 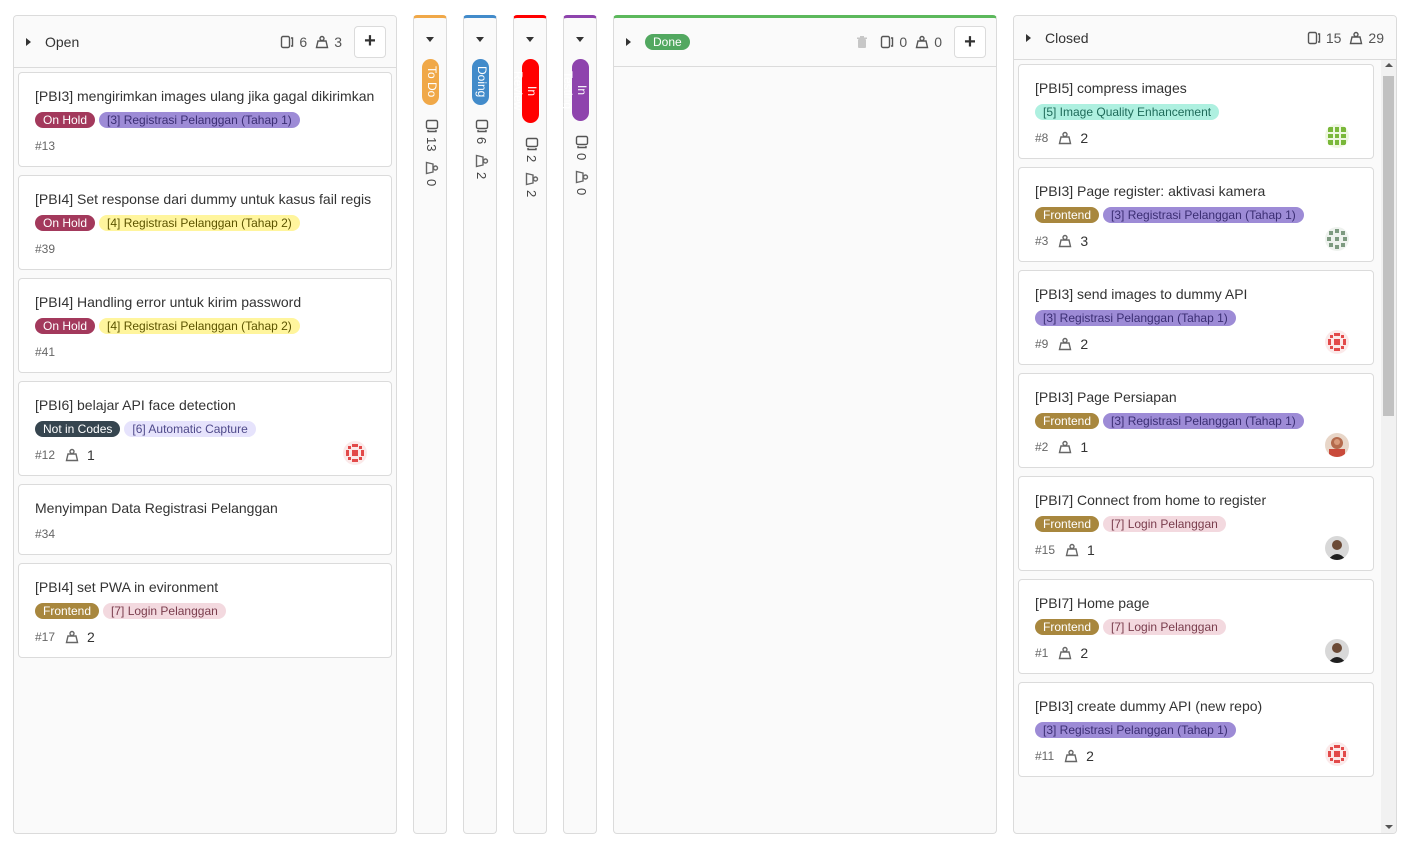 I want to click on issue-weight: 3, so click(x=1073, y=241).